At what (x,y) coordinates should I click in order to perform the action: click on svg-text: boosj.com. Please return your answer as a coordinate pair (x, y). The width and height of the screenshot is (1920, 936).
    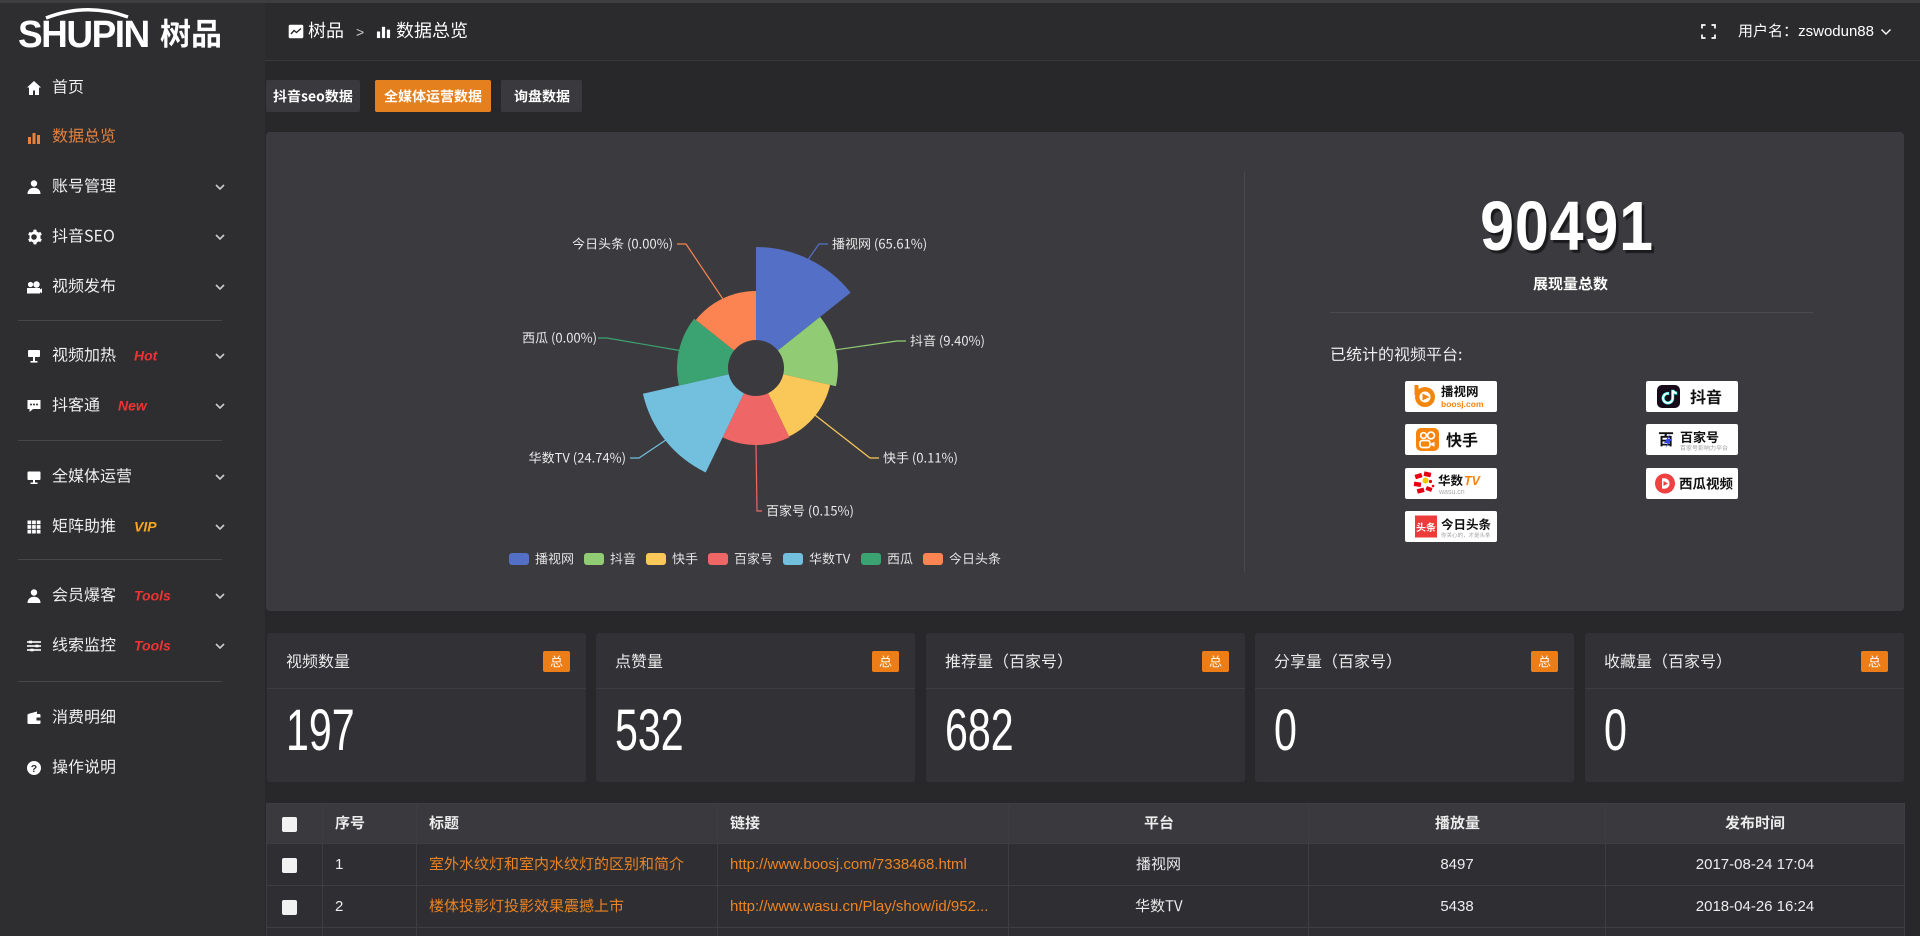
    Looking at the image, I should click on (1462, 404).